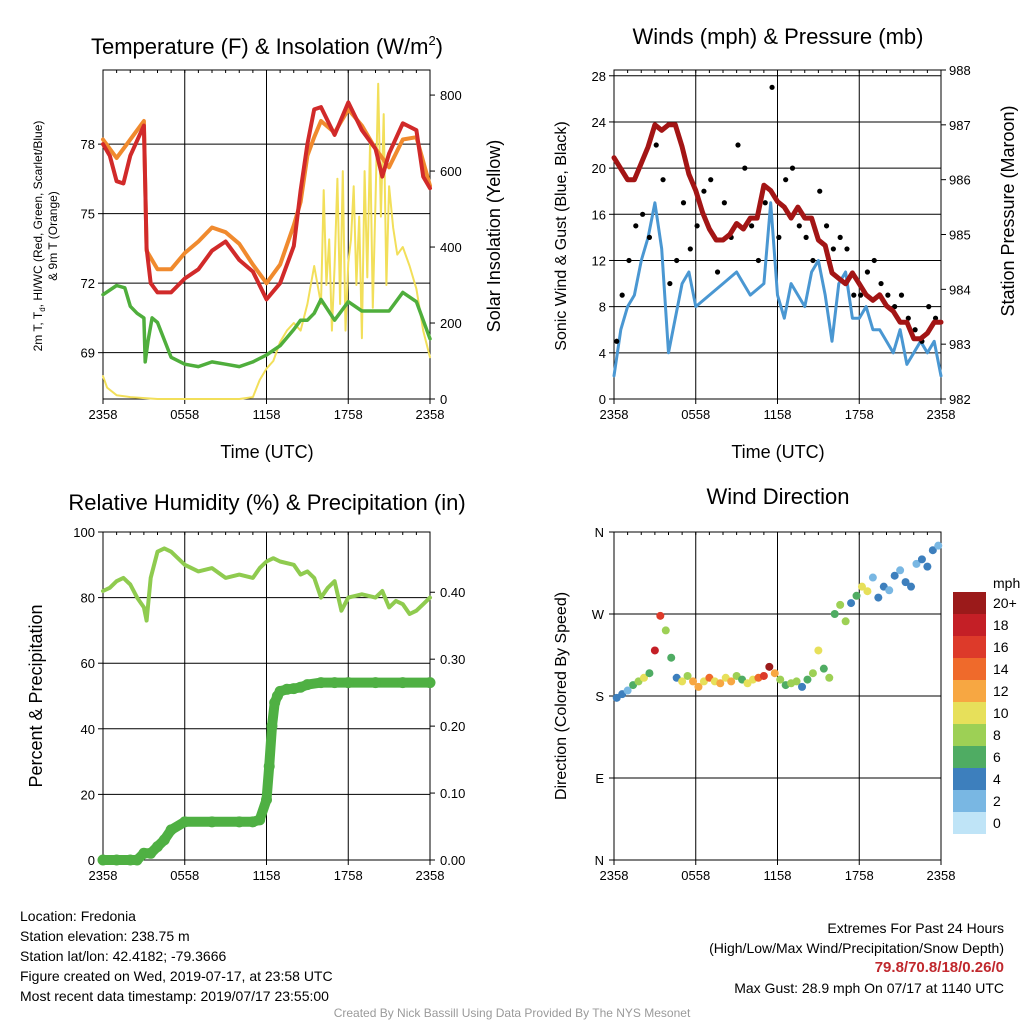 The width and height of the screenshot is (1024, 1024). Describe the element at coordinates (184, 875) in the screenshot. I see `humidity-xtick-label: 0558` at that location.